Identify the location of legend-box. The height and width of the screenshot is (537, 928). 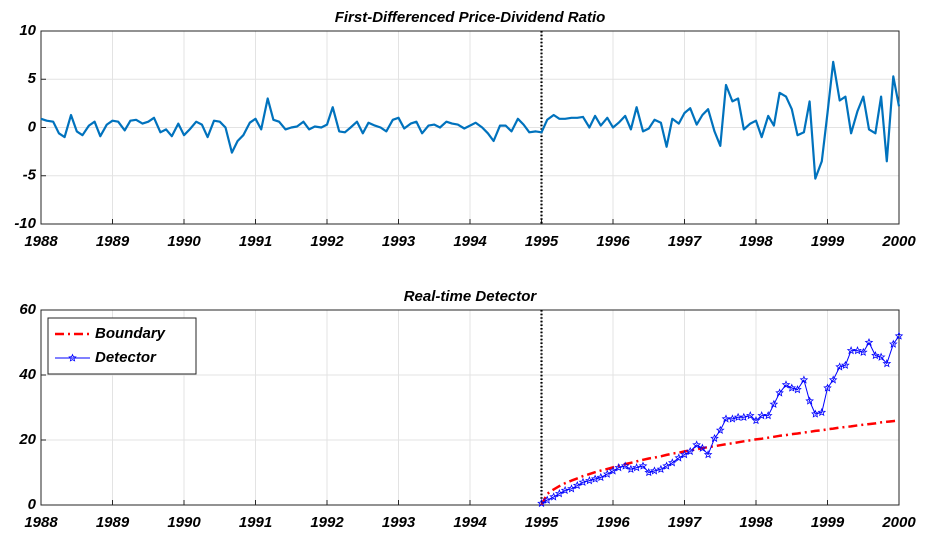
(122, 346).